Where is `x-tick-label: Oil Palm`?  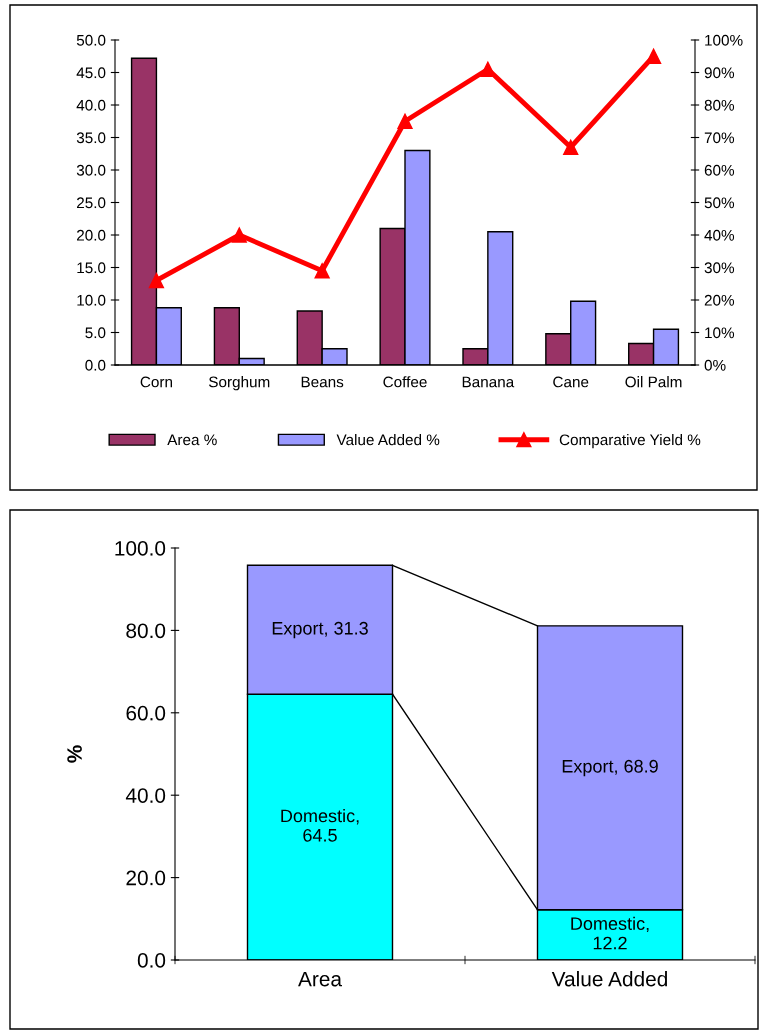
x-tick-label: Oil Palm is located at coordinates (653, 382).